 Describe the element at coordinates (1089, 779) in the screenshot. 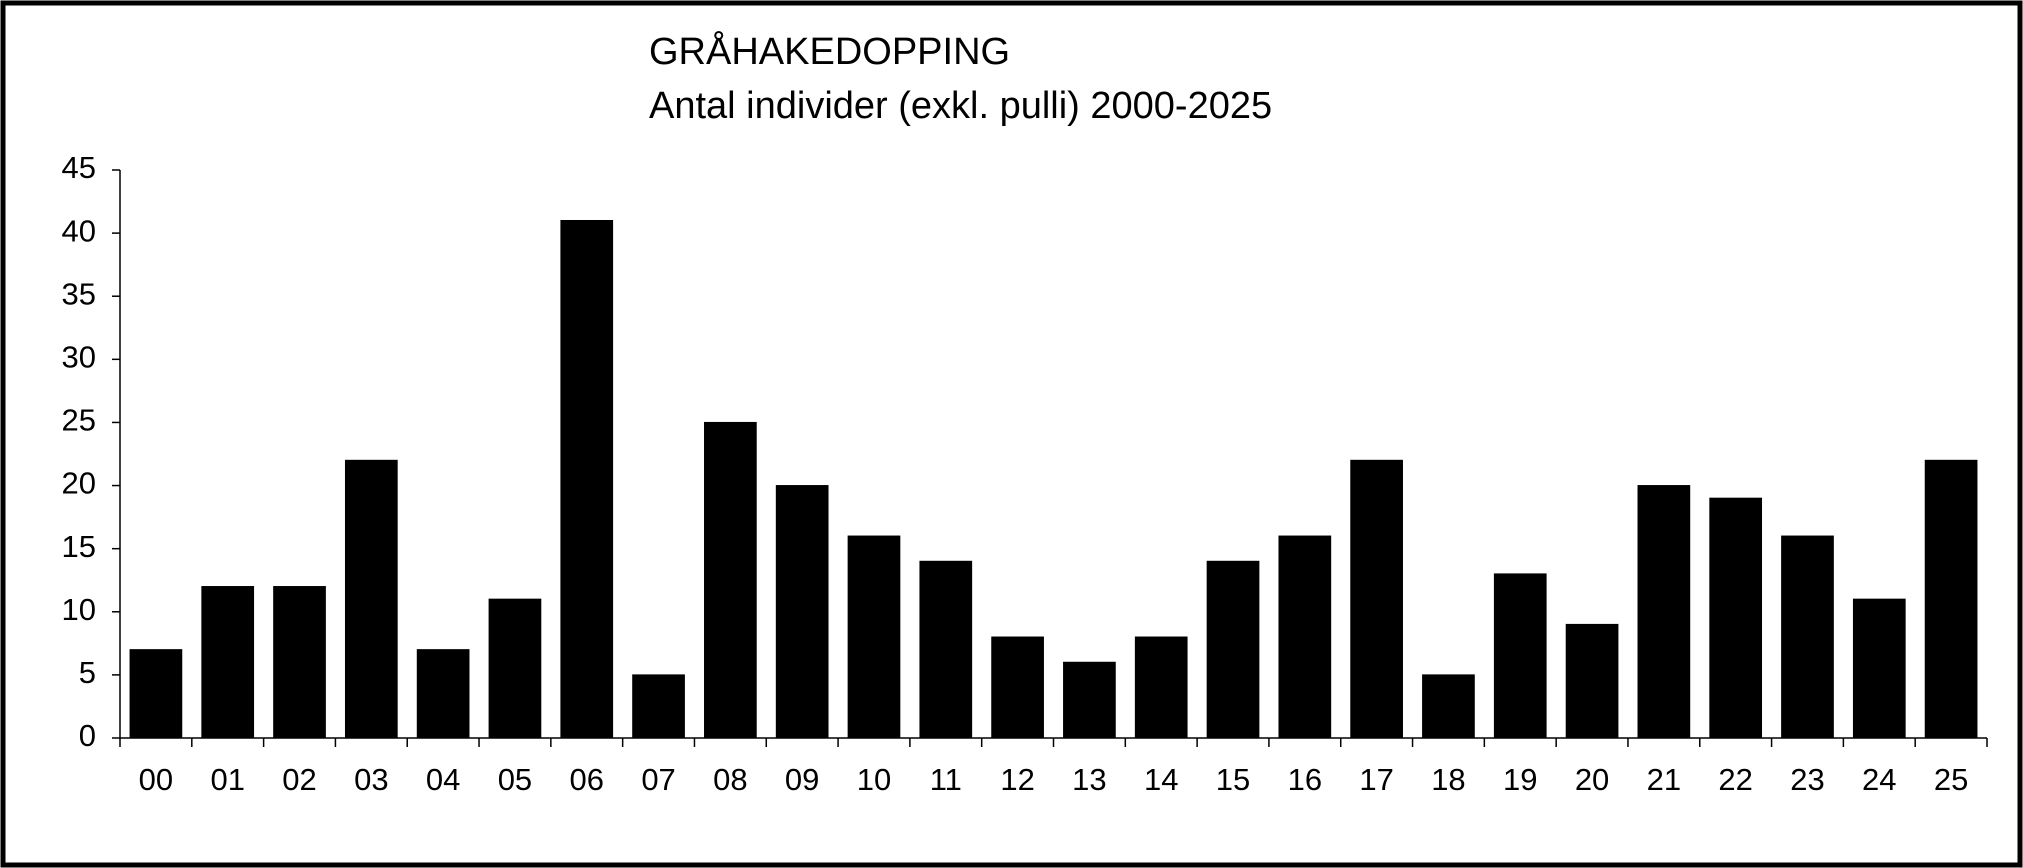

I see `x-tick-label: 13` at that location.